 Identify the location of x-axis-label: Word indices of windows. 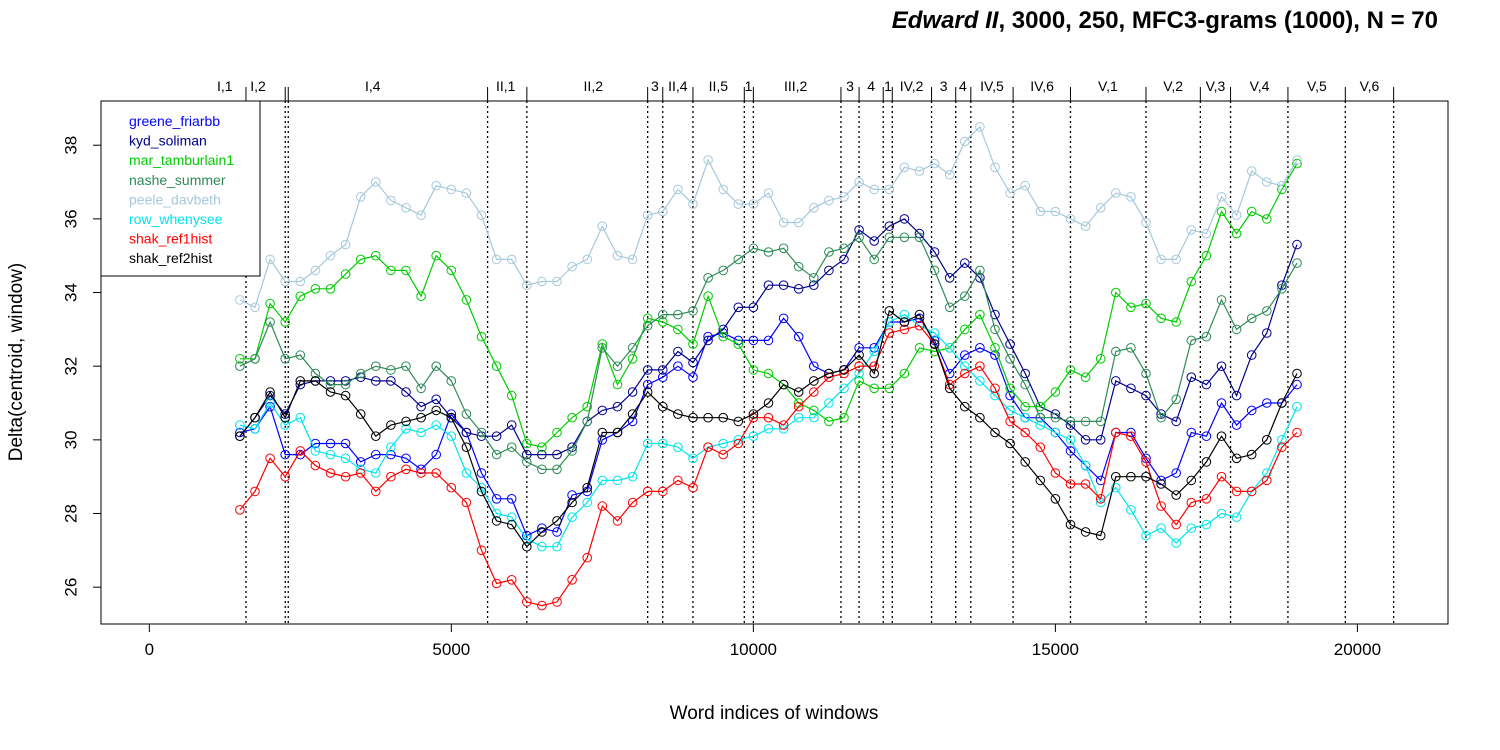
(774, 713).